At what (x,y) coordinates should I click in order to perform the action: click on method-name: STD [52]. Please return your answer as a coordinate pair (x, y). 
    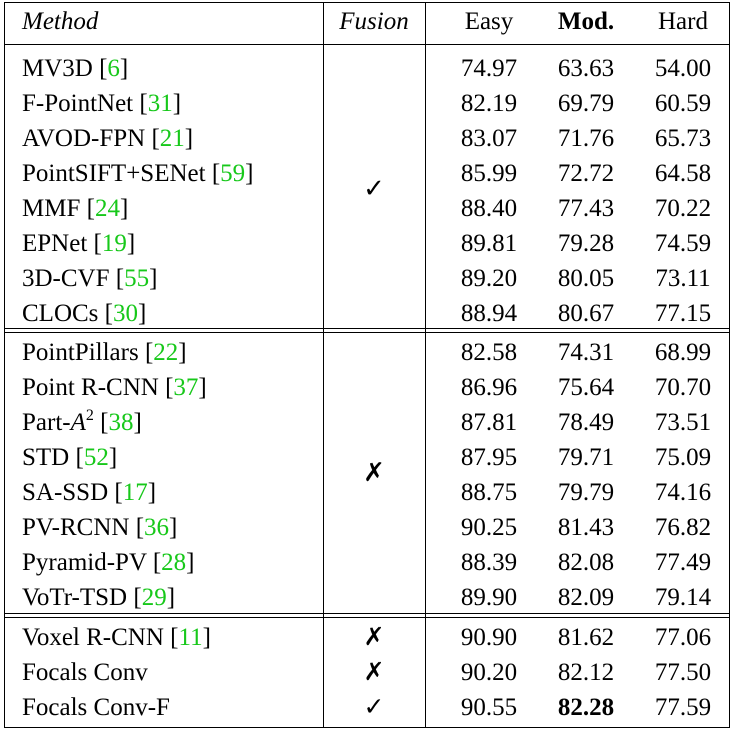
    Looking at the image, I should click on (70, 457).